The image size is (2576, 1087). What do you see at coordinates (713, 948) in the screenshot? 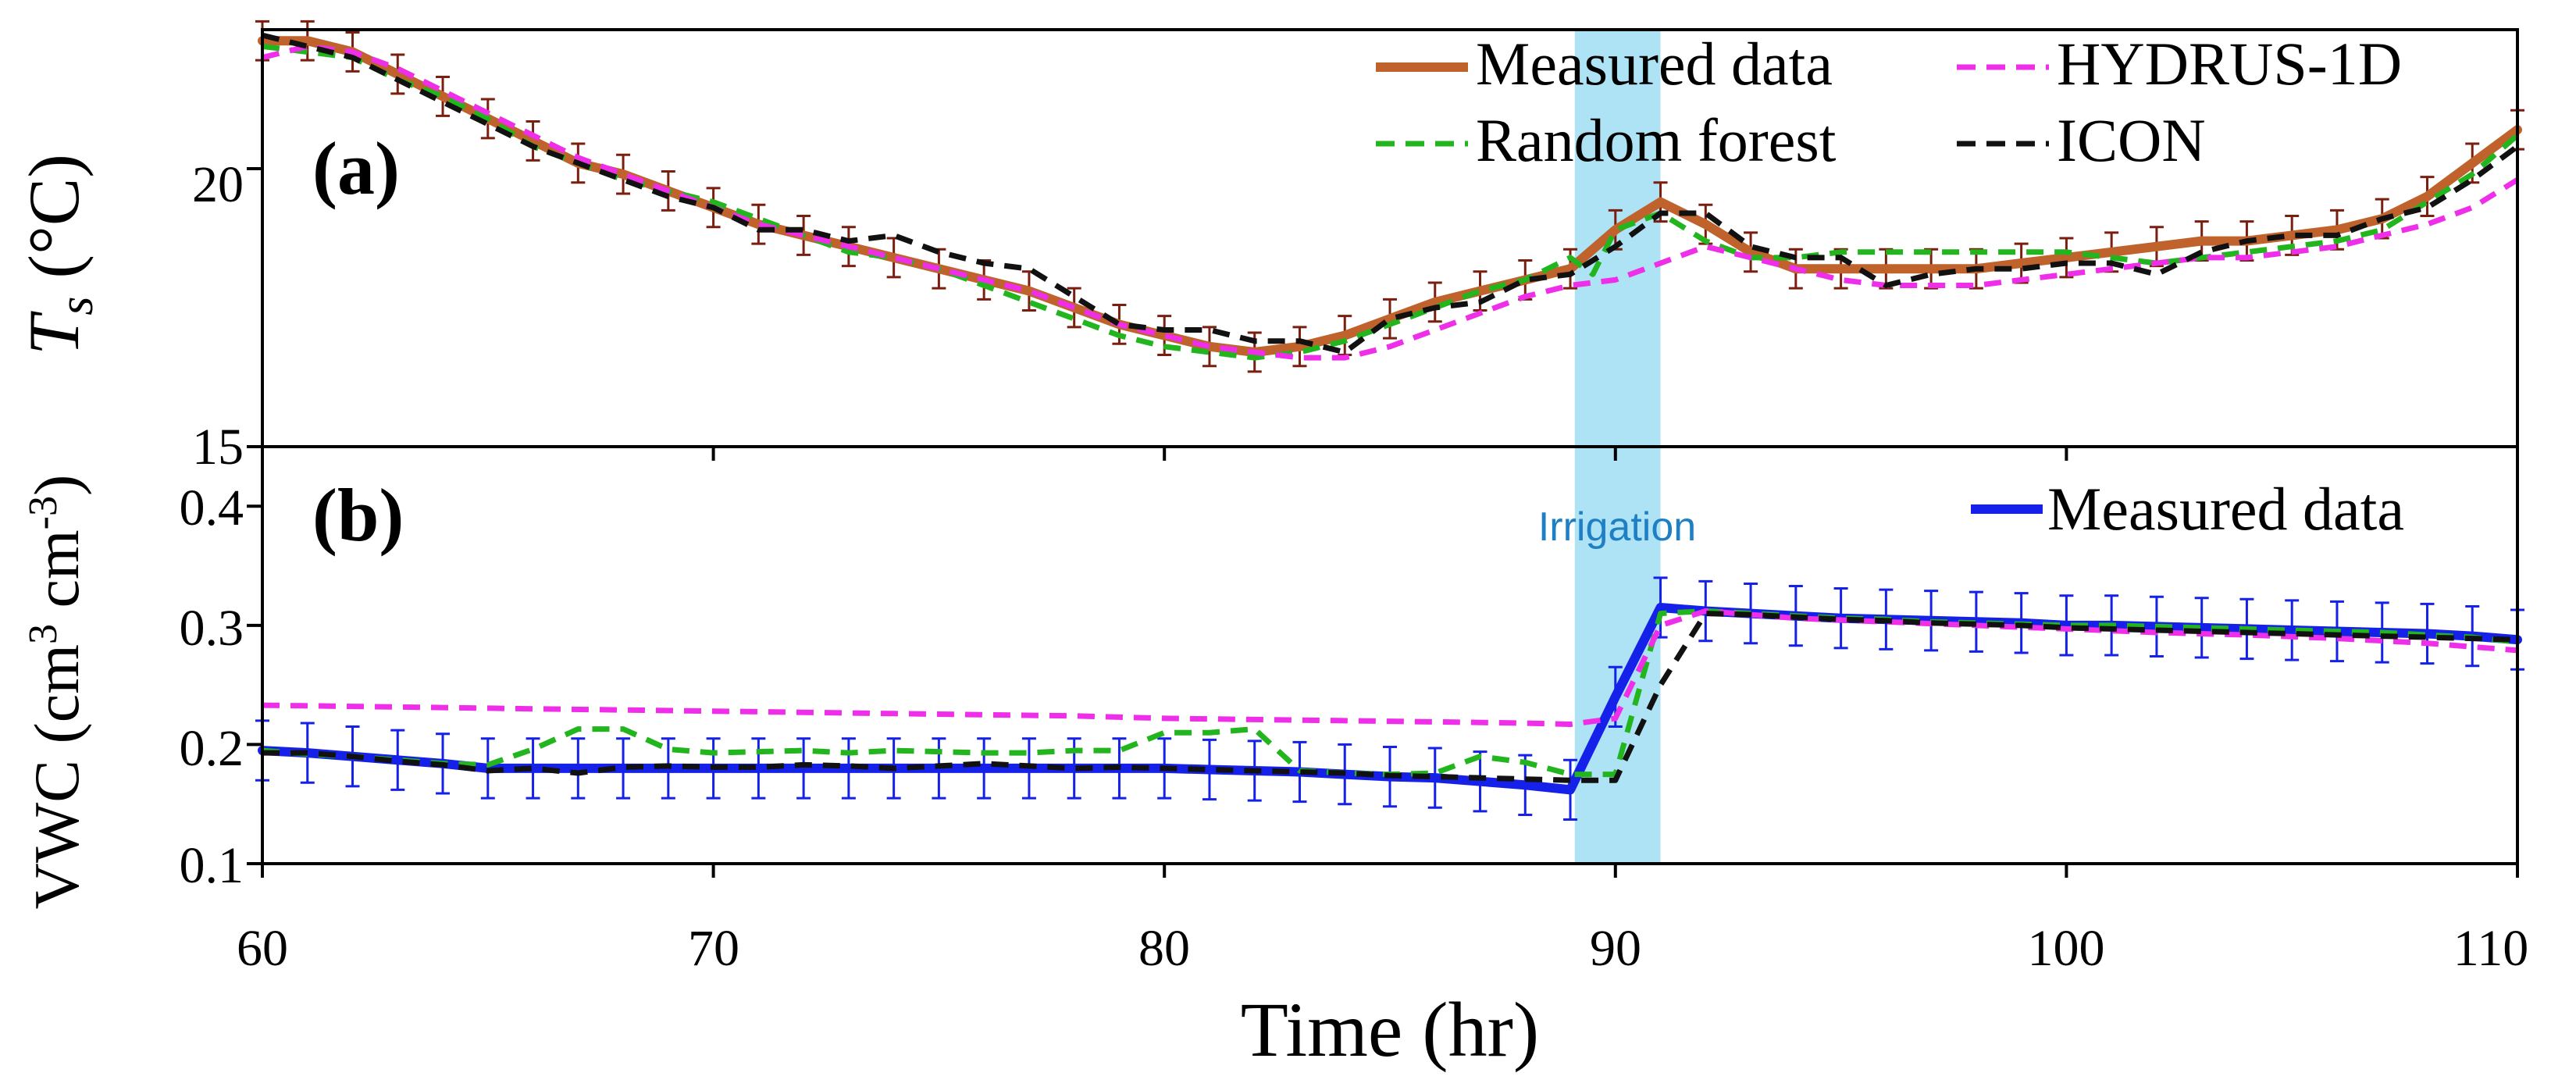
I see `xtick-label-70: 70` at bounding box center [713, 948].